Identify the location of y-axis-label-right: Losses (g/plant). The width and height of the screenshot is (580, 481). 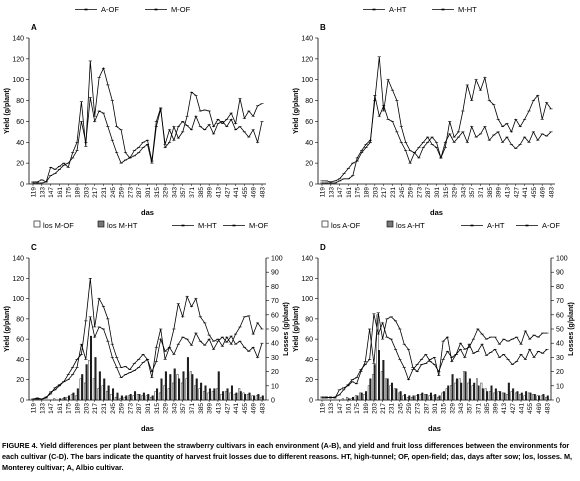
(286, 329).